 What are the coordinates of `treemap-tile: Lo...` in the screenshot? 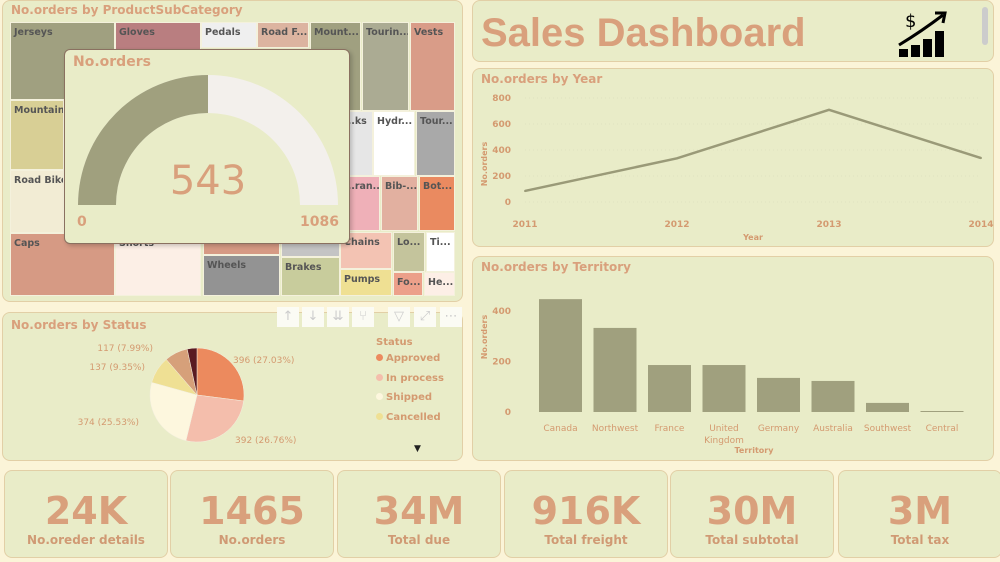 It's located at (409, 252).